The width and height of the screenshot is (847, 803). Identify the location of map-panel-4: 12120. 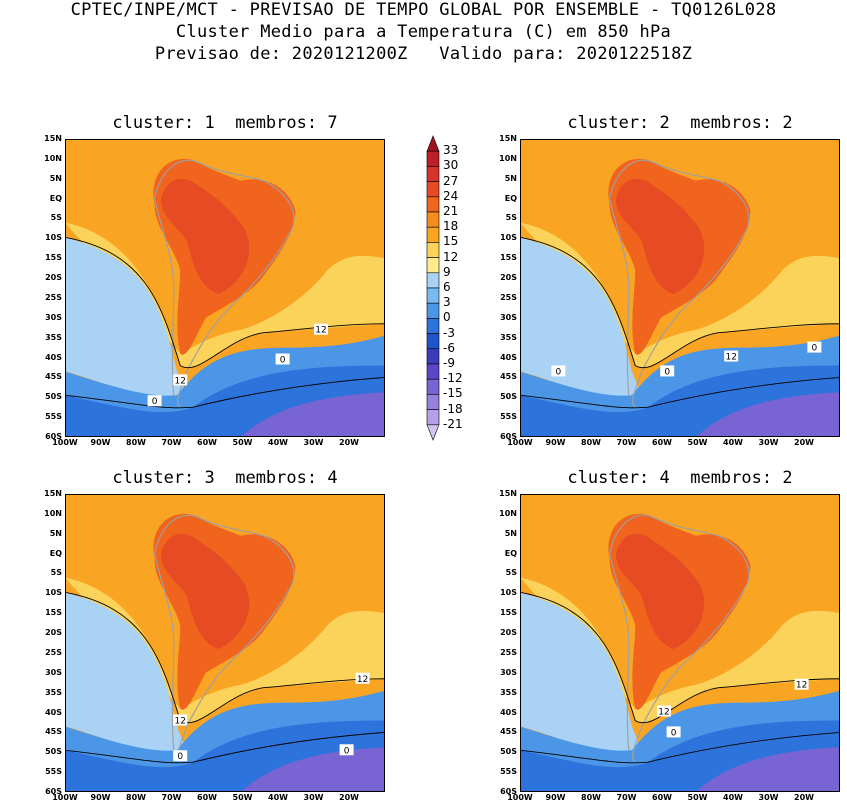
(680, 643).